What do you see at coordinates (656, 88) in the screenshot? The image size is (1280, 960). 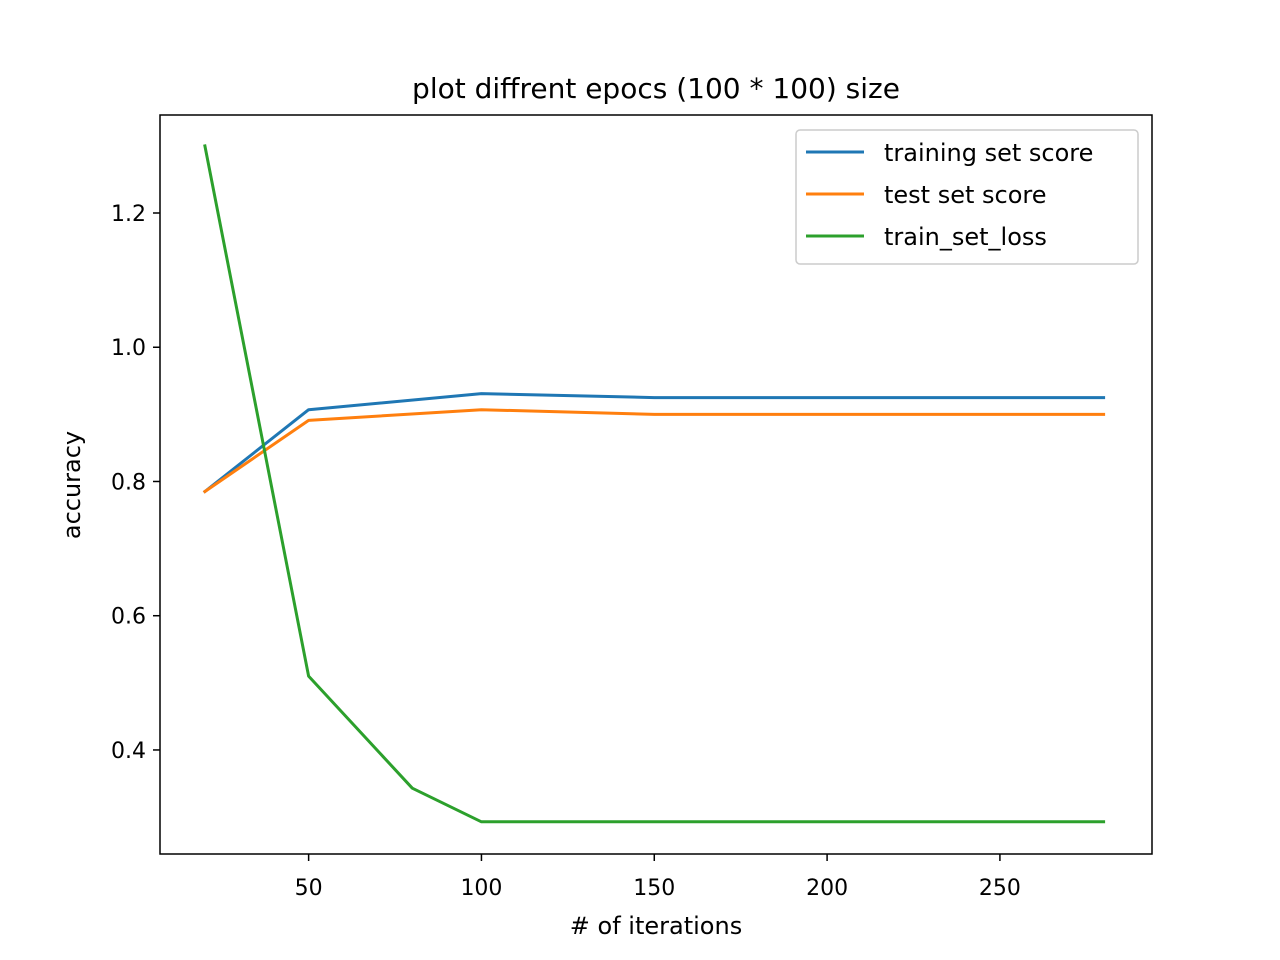 I see `chart-title: plot diffrent epocs (100 * 100) size` at bounding box center [656, 88].